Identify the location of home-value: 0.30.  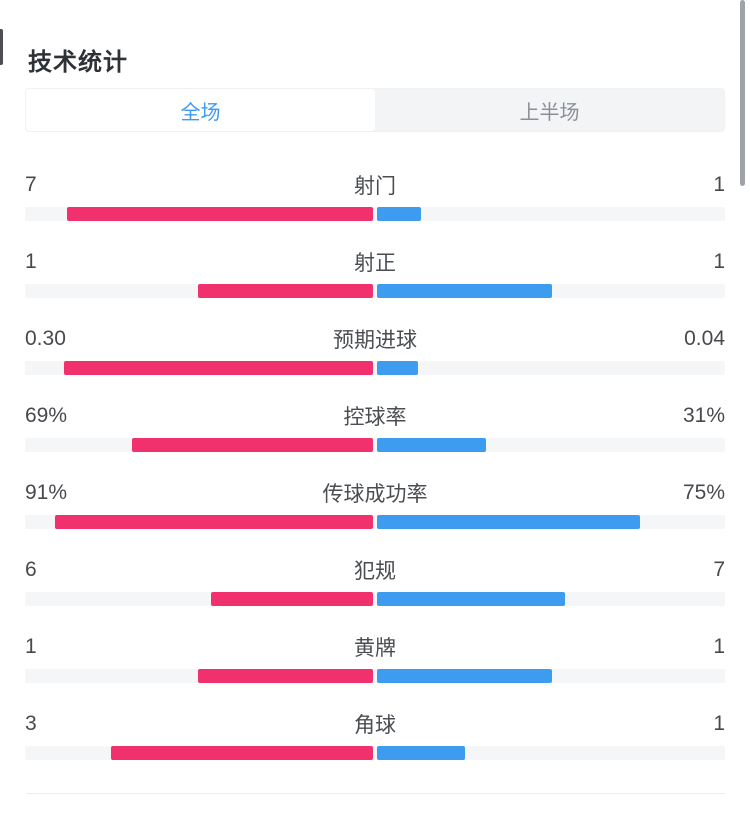
(45, 338).